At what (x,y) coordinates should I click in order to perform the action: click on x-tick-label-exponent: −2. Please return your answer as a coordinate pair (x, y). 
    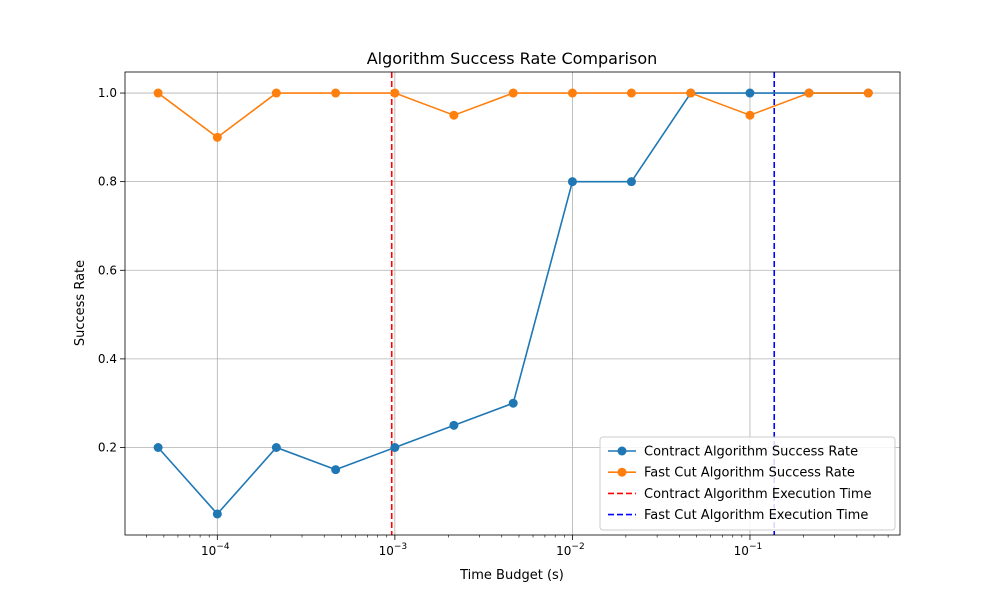
    Looking at the image, I should click on (577, 547).